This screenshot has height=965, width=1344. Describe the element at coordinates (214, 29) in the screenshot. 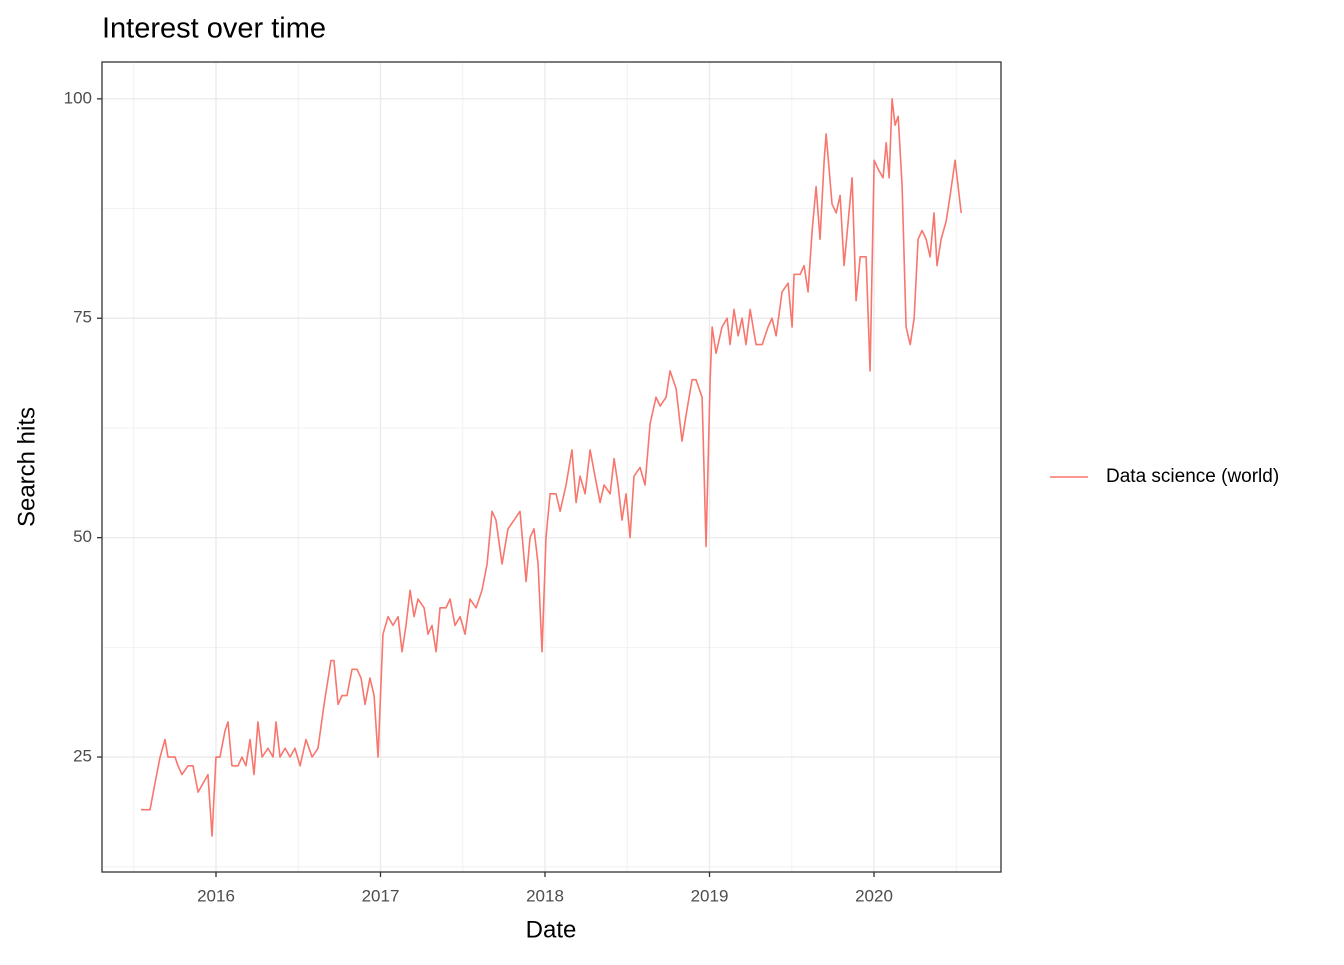

I see `chart-title: Interest over time` at that location.